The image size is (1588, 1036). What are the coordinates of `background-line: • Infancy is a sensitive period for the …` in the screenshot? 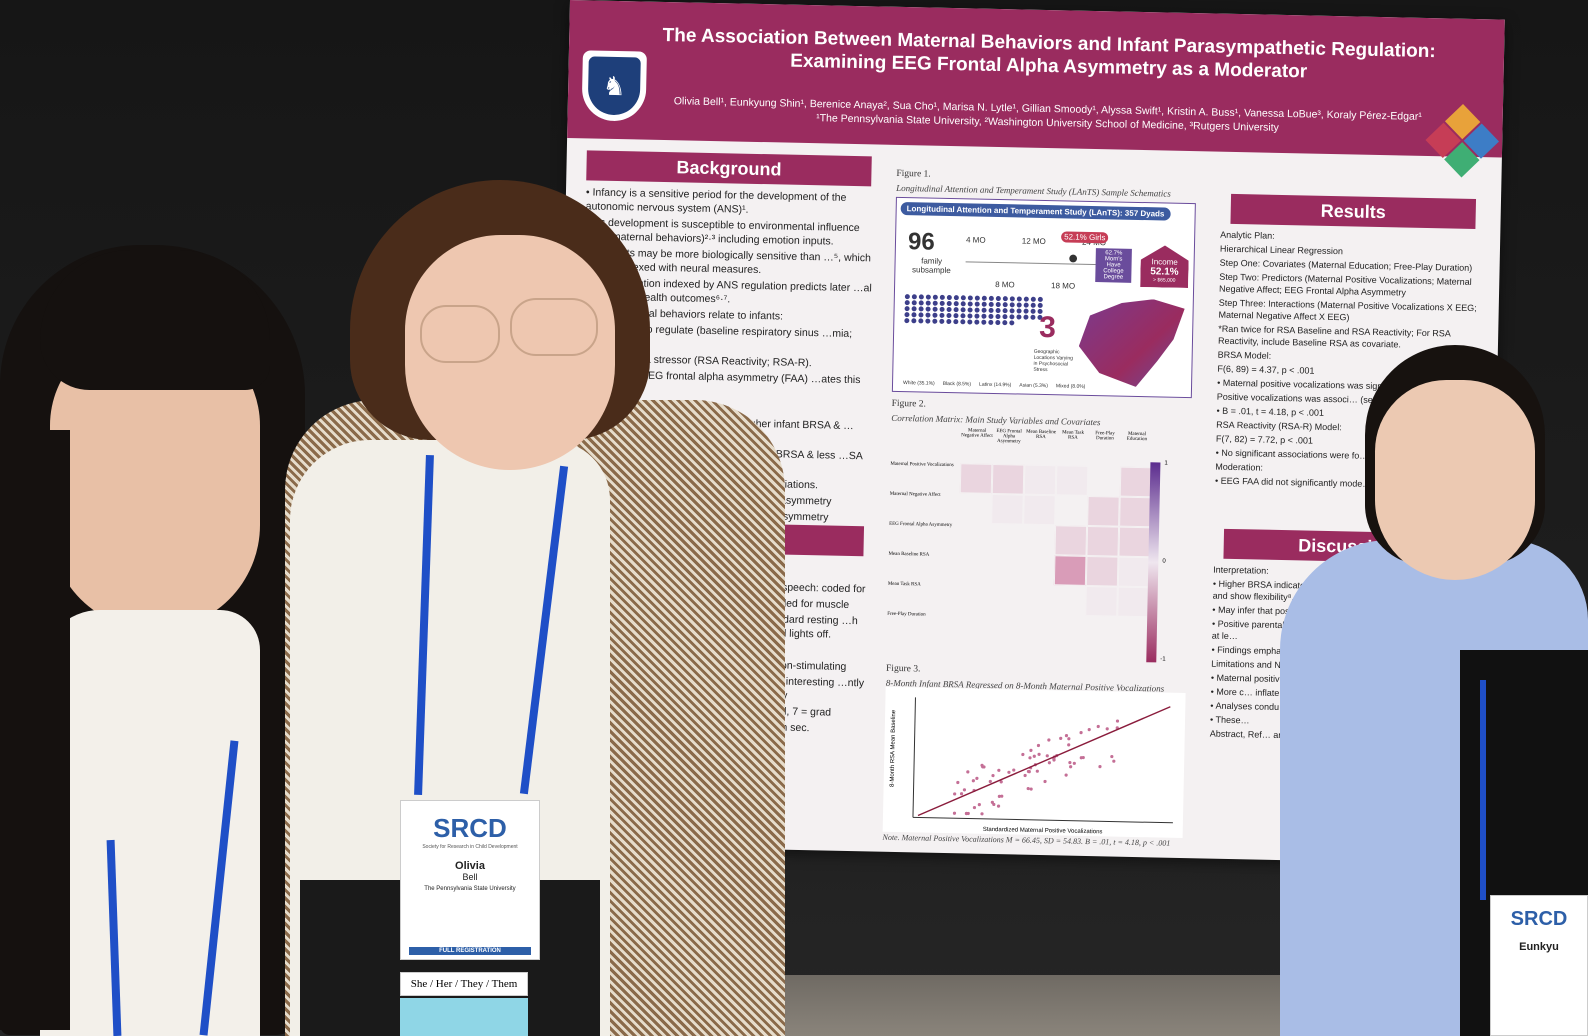 It's located at (716, 201).